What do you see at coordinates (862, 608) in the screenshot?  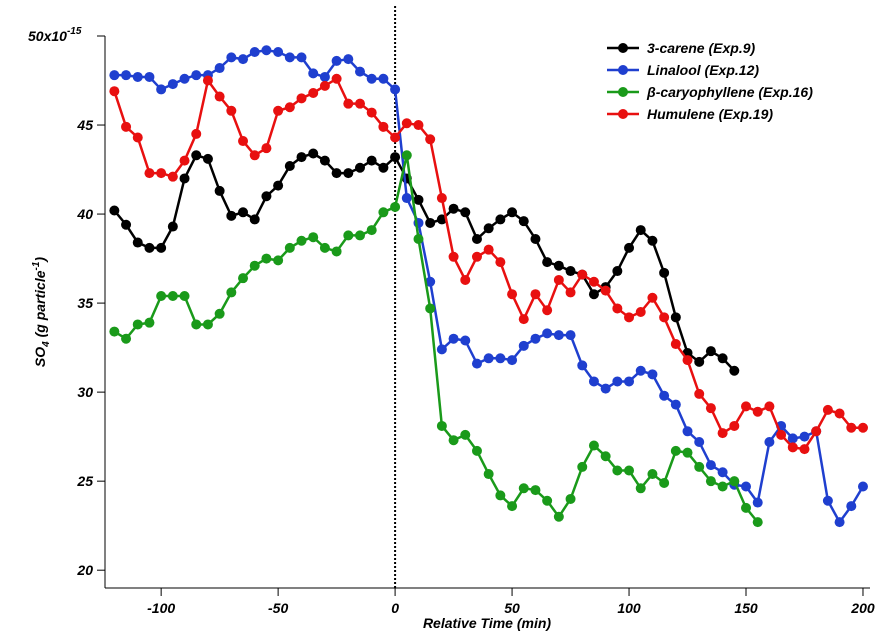 I see `x-tick-label: 200` at bounding box center [862, 608].